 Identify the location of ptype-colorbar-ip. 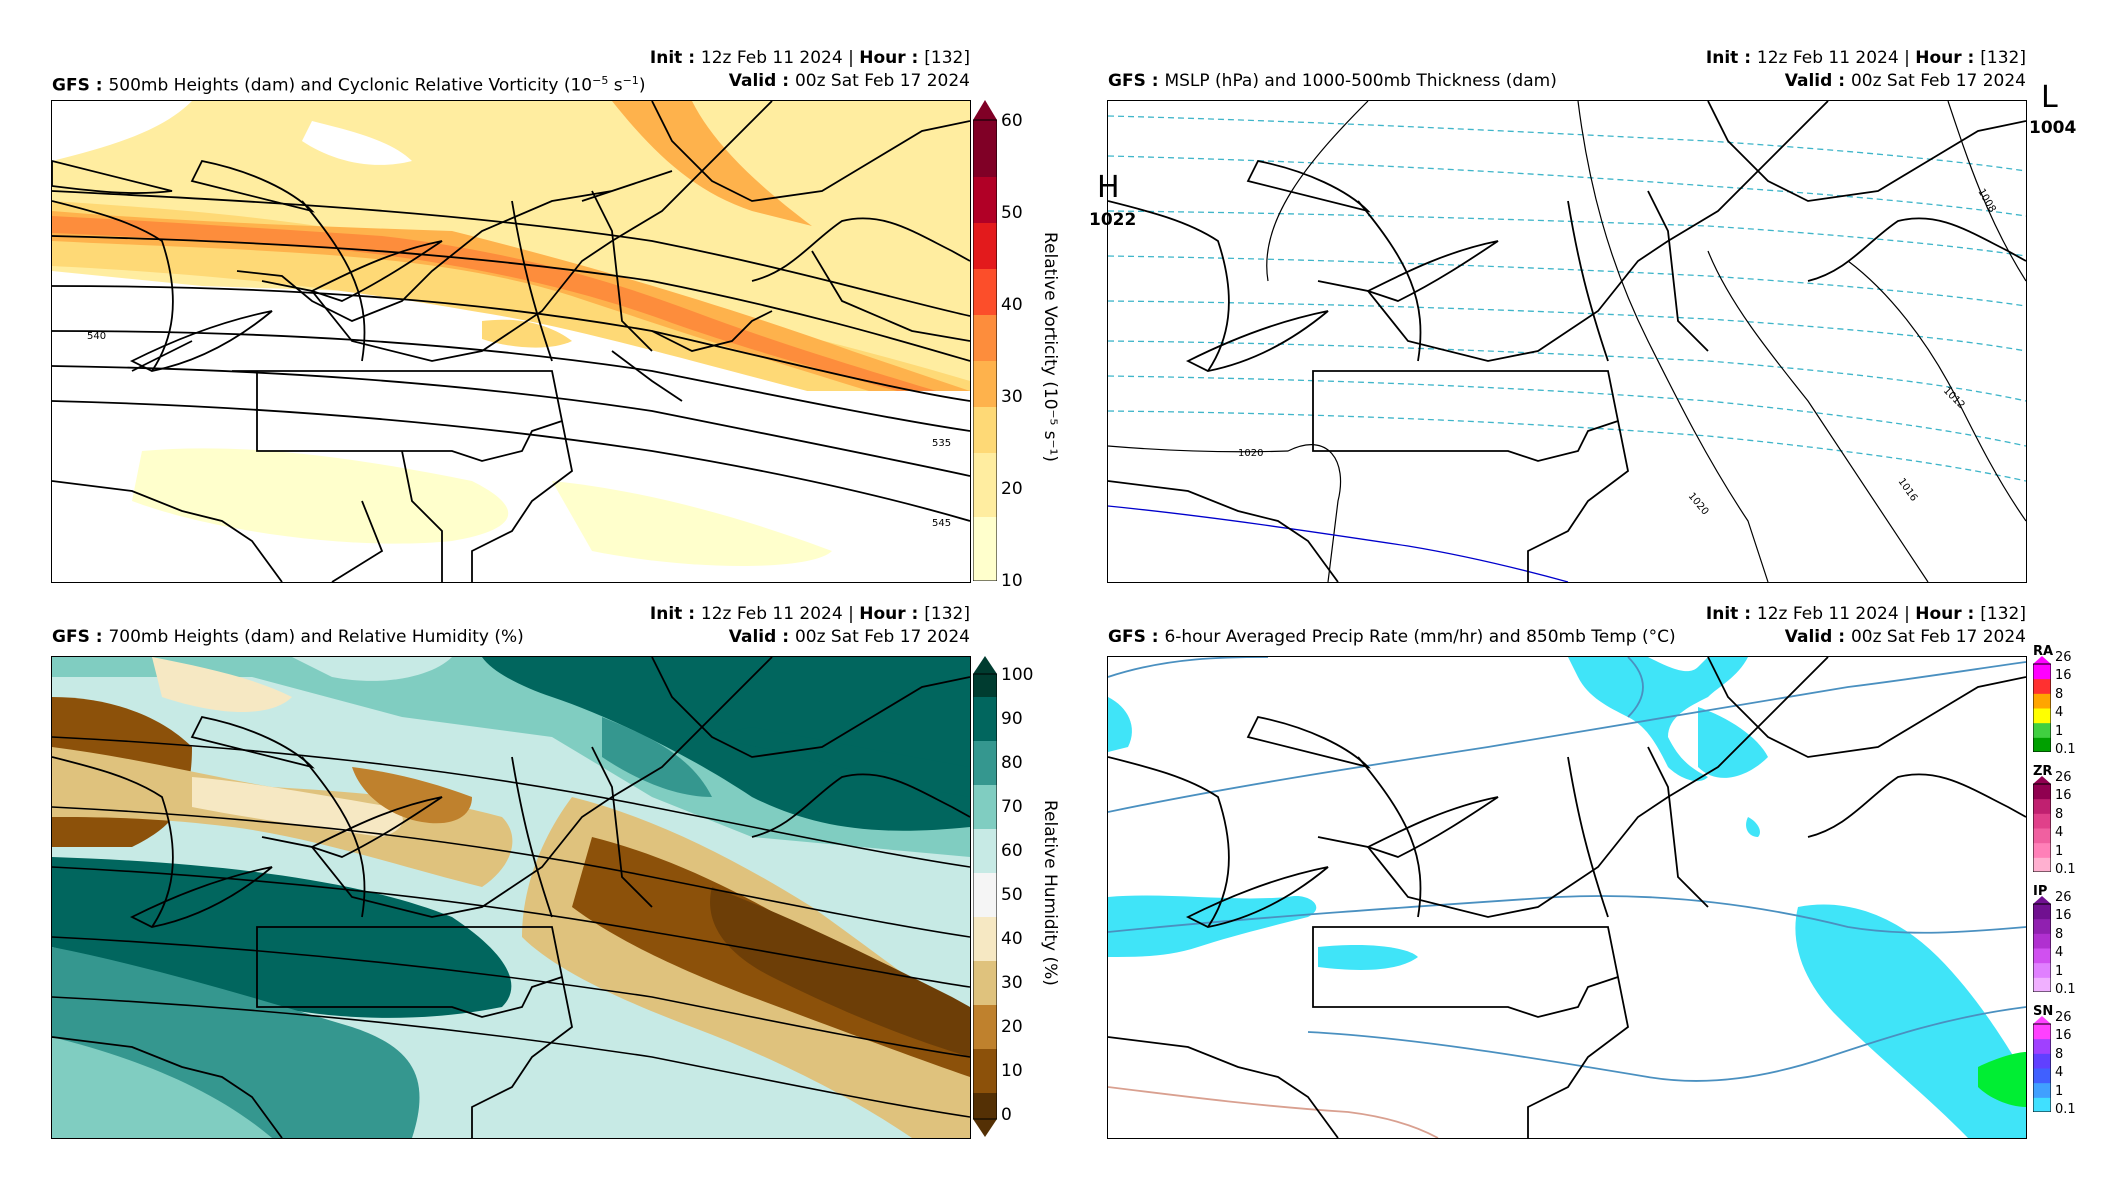
(2042, 944).